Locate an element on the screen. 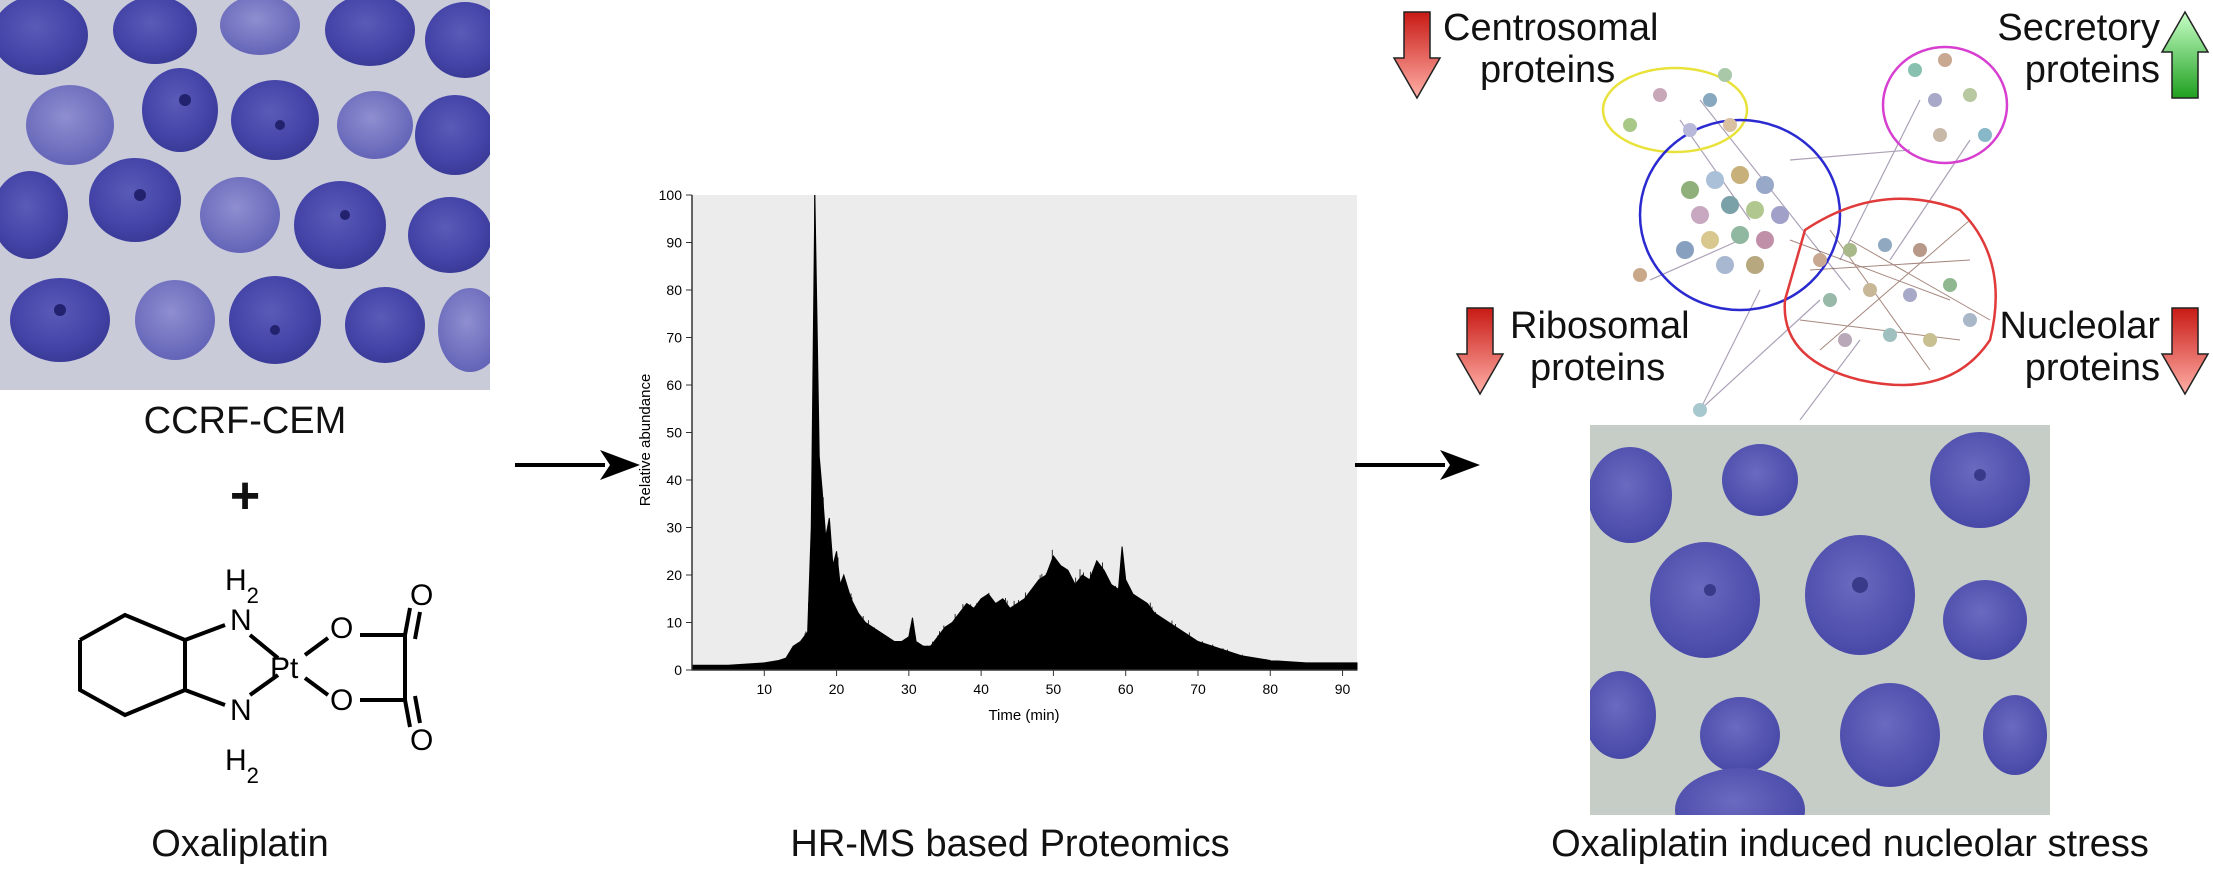  atom-h2-top: H2 is located at coordinates (242, 586).